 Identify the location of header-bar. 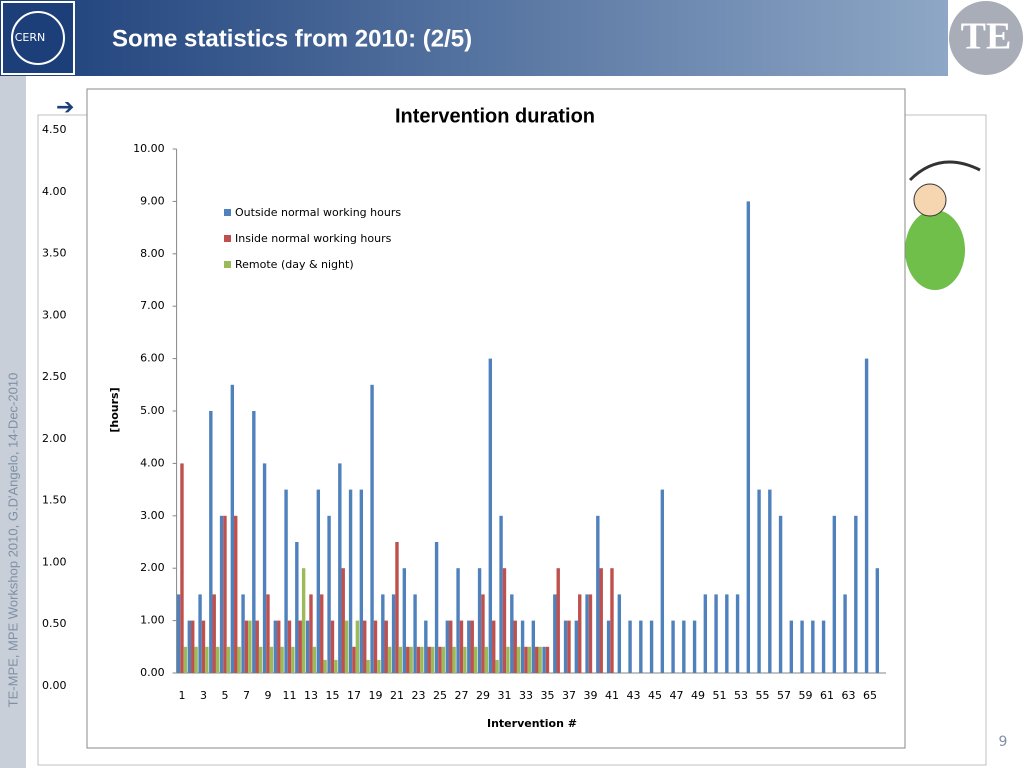
(474, 38).